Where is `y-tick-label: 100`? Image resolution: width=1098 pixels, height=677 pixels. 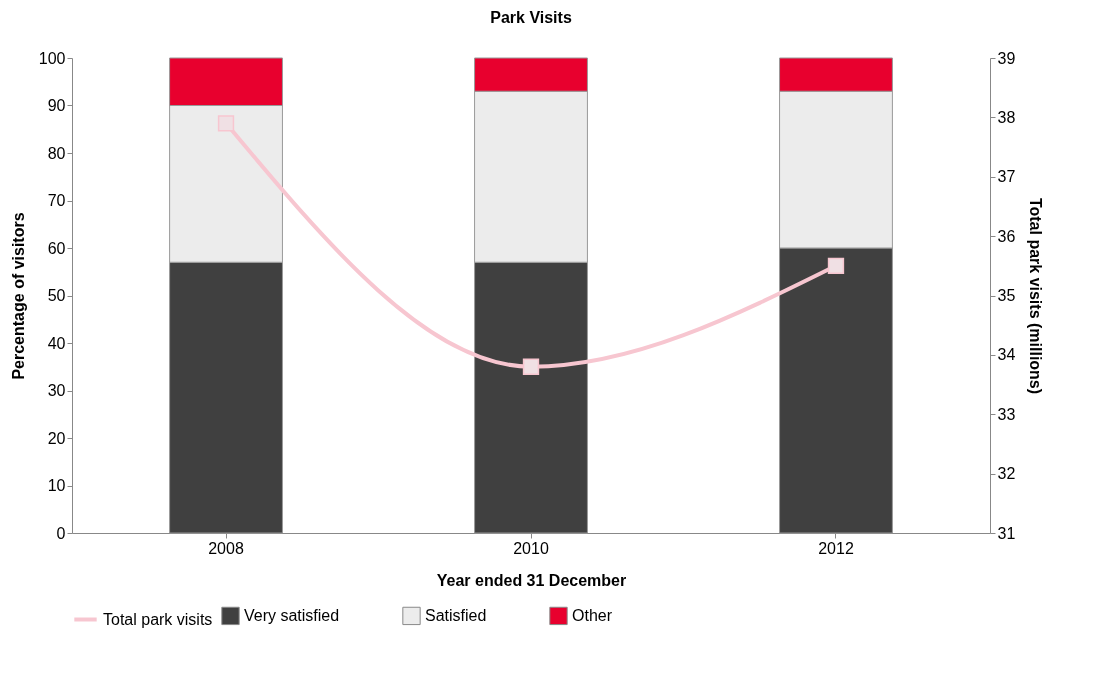 y-tick-label: 100 is located at coordinates (52, 58).